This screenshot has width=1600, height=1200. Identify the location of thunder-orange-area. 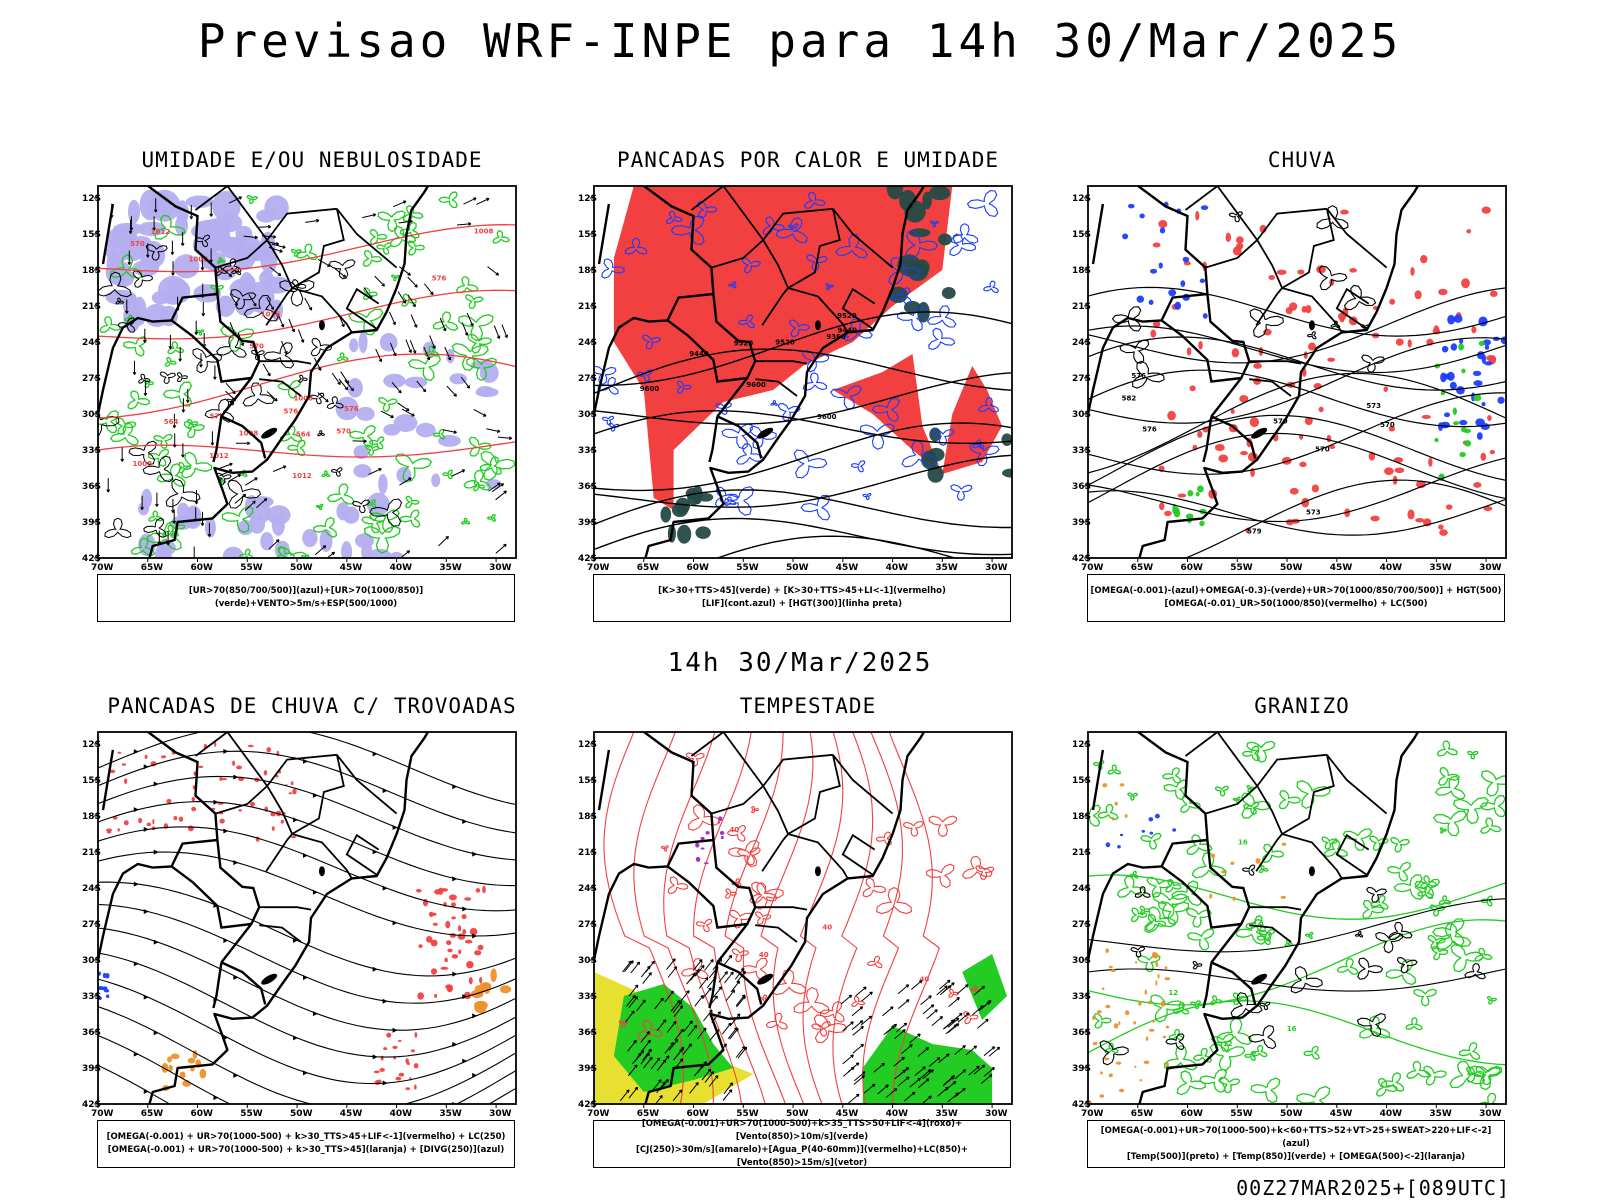
(203, 1073).